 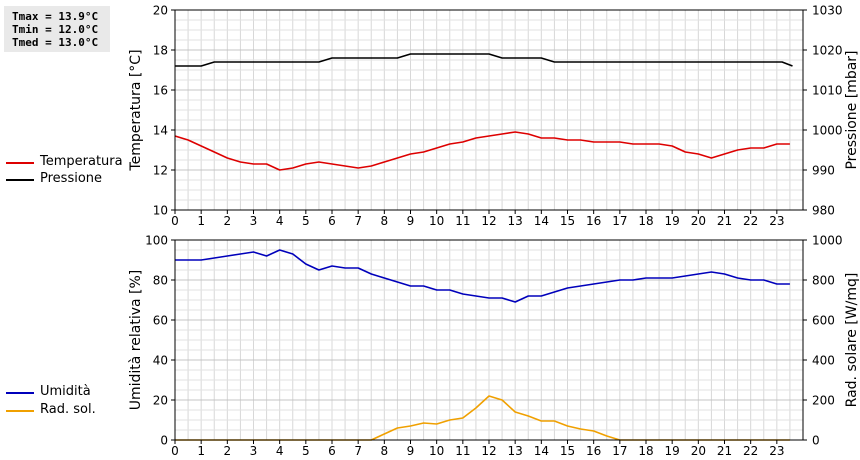 I want to click on chart2-y-tick-label-right: 600, so click(x=823, y=321).